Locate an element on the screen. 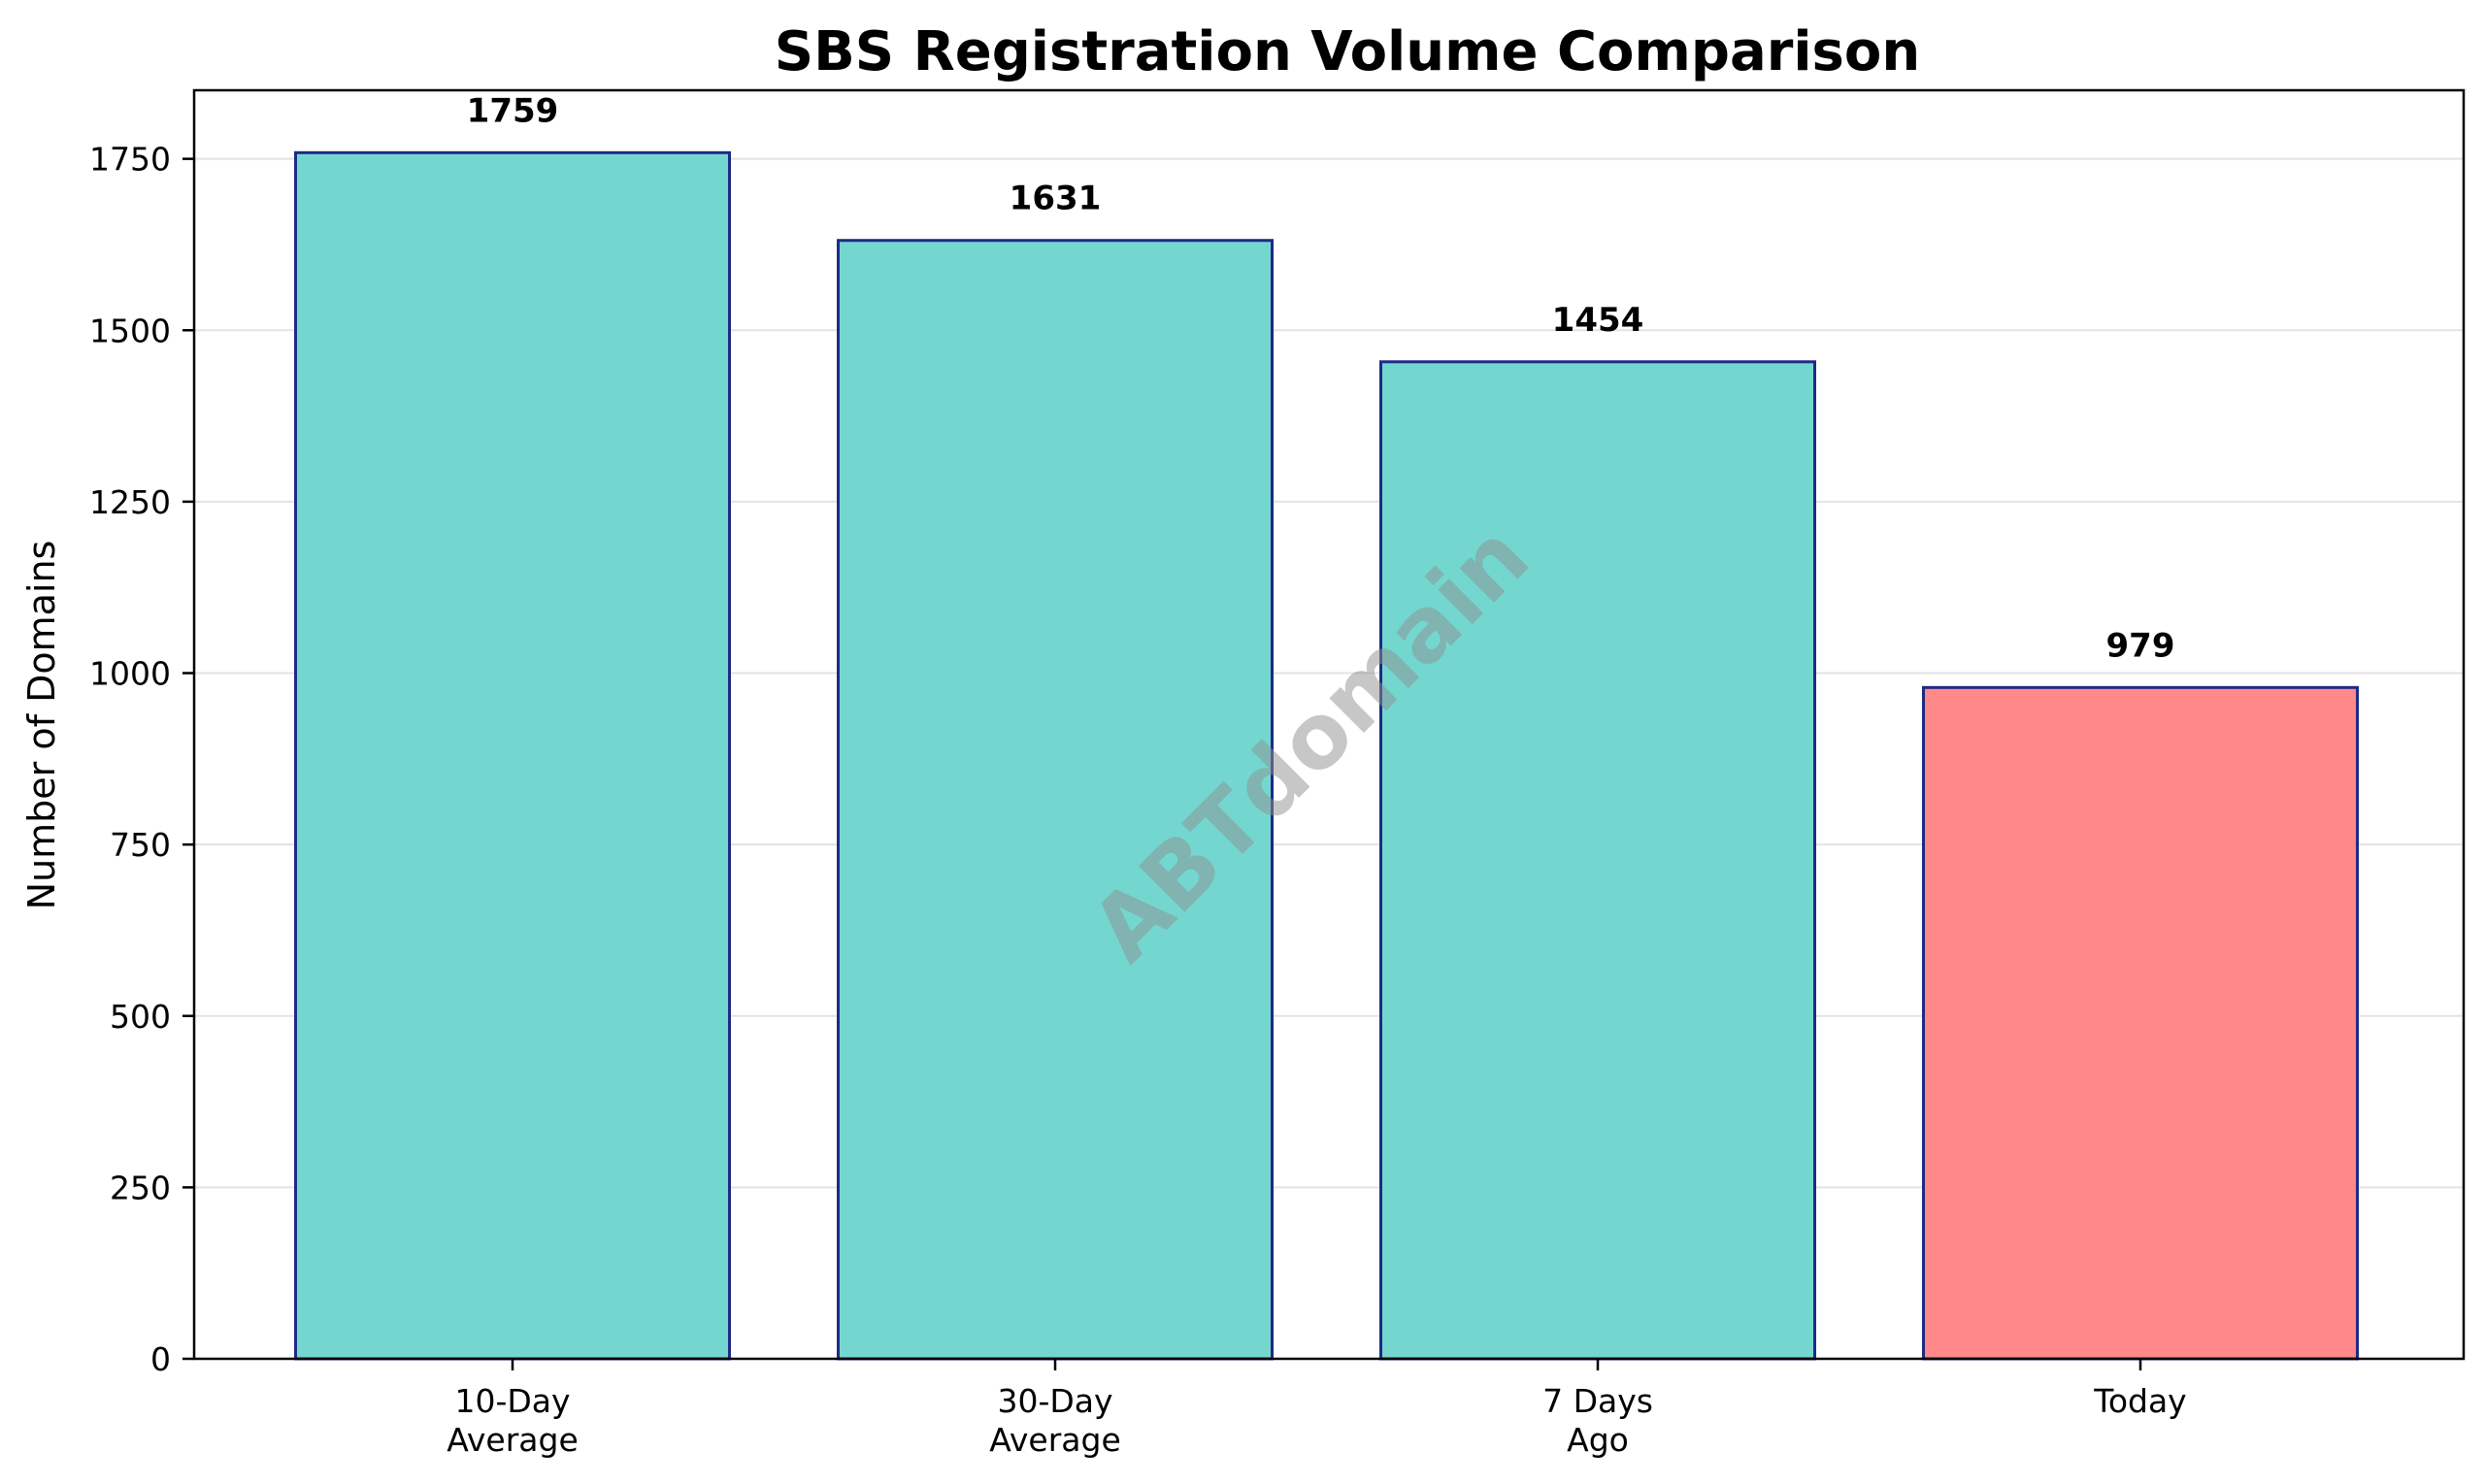 The image size is (2485, 1484). x-tick-label-line: 10-Day is located at coordinates (512, 1401).